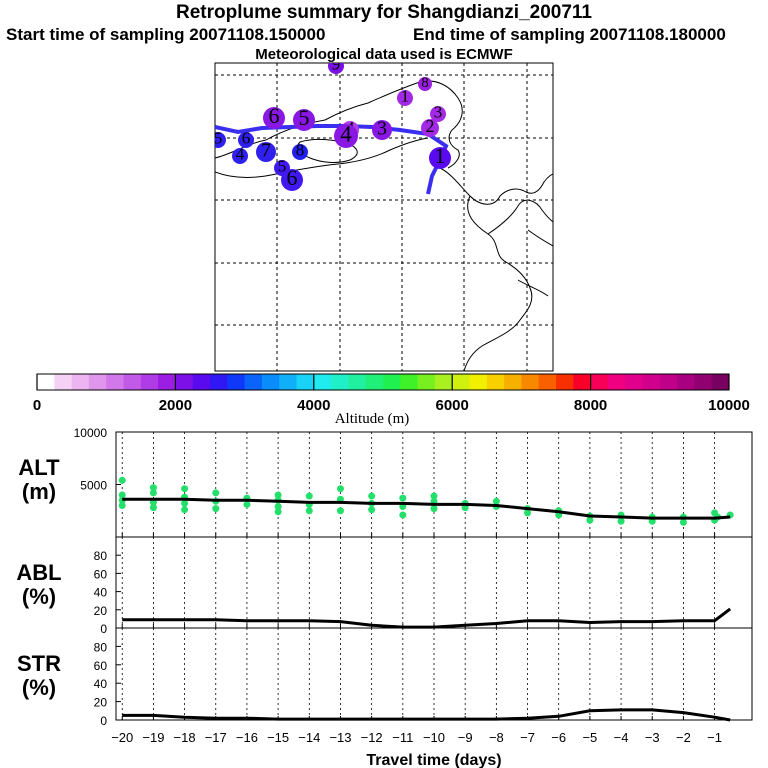 This screenshot has width=768, height=768. I want to click on x-tick-label: −11, so click(402, 737).